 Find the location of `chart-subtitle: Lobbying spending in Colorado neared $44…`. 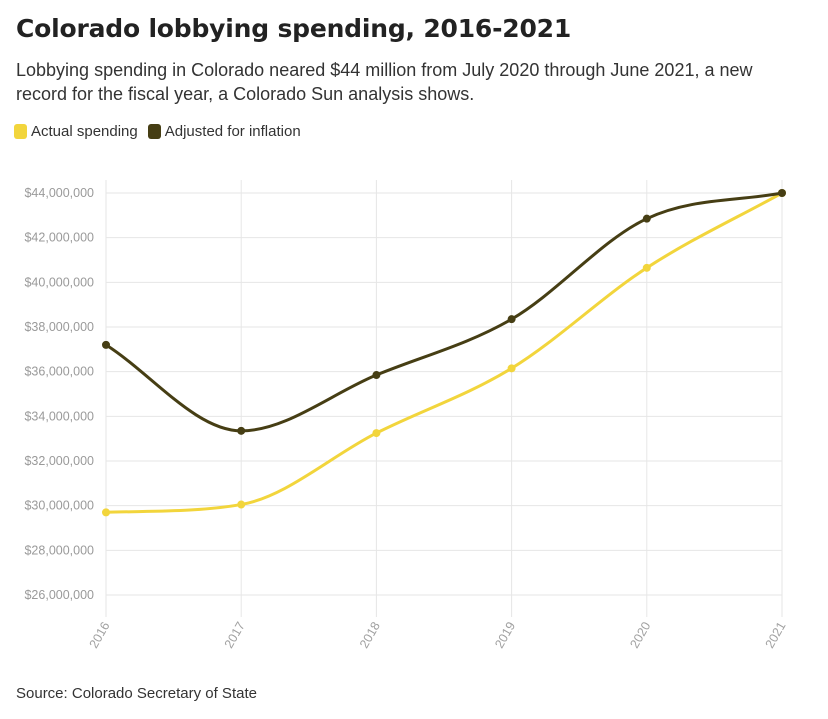

chart-subtitle: Lobbying spending in Colorado neared $44… is located at coordinates (384, 82).